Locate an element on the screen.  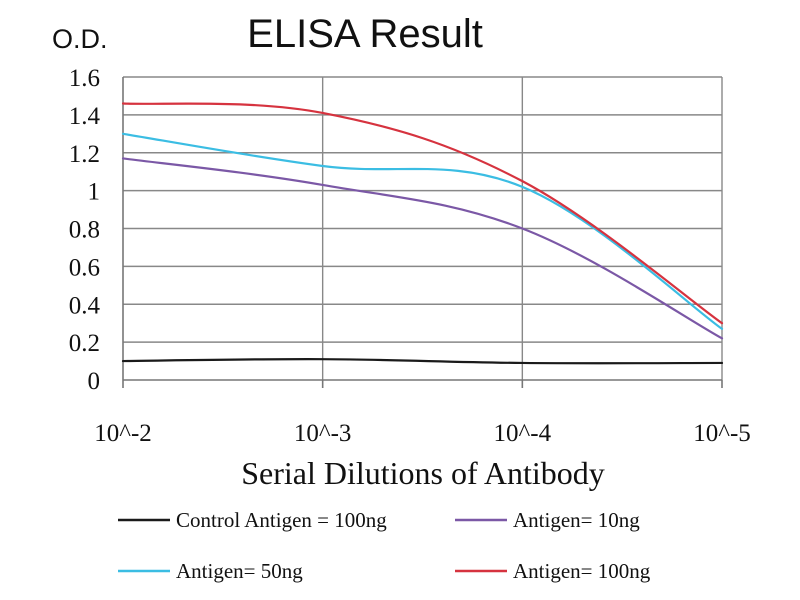
chart-title: ELISA Result is located at coordinates (365, 34).